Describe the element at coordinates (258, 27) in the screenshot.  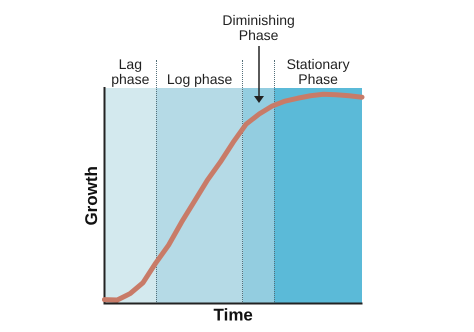
I see `text: Diminishing Phase` at that location.